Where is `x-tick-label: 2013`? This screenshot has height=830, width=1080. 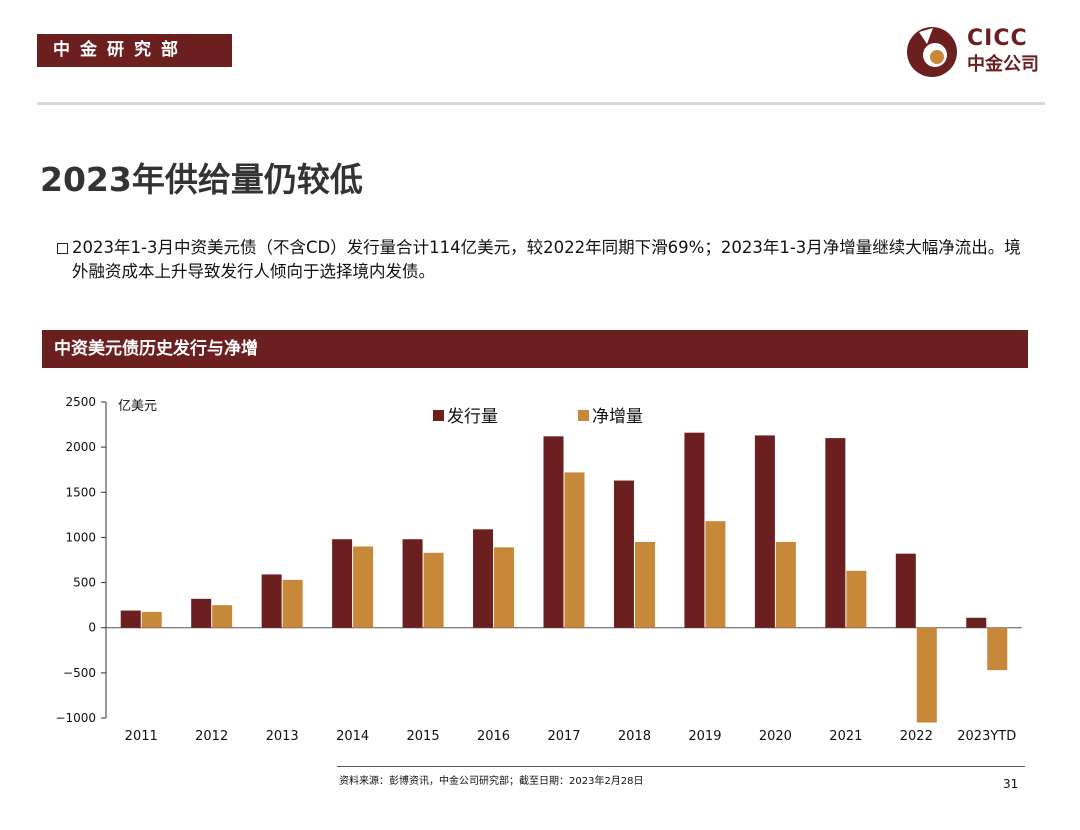 x-tick-label: 2013 is located at coordinates (282, 736).